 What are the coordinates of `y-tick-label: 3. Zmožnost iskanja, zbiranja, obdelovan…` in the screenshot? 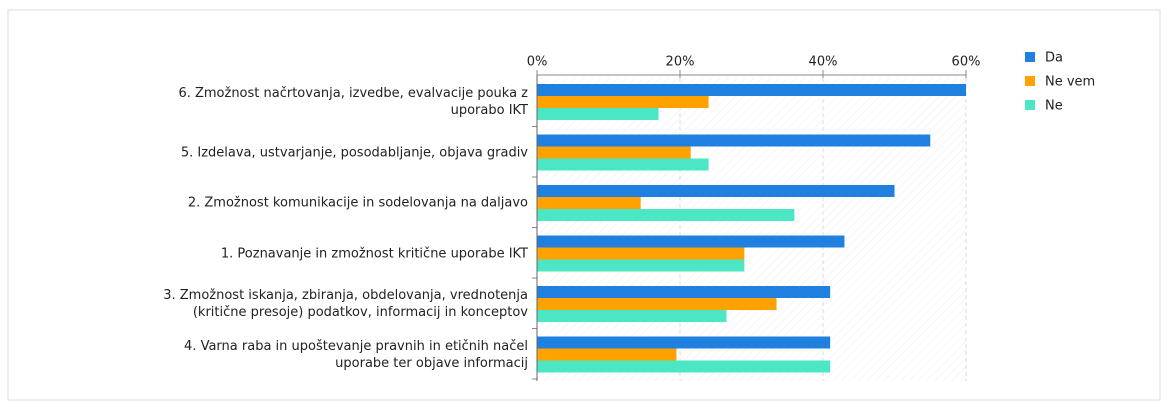 It's located at (345, 304).